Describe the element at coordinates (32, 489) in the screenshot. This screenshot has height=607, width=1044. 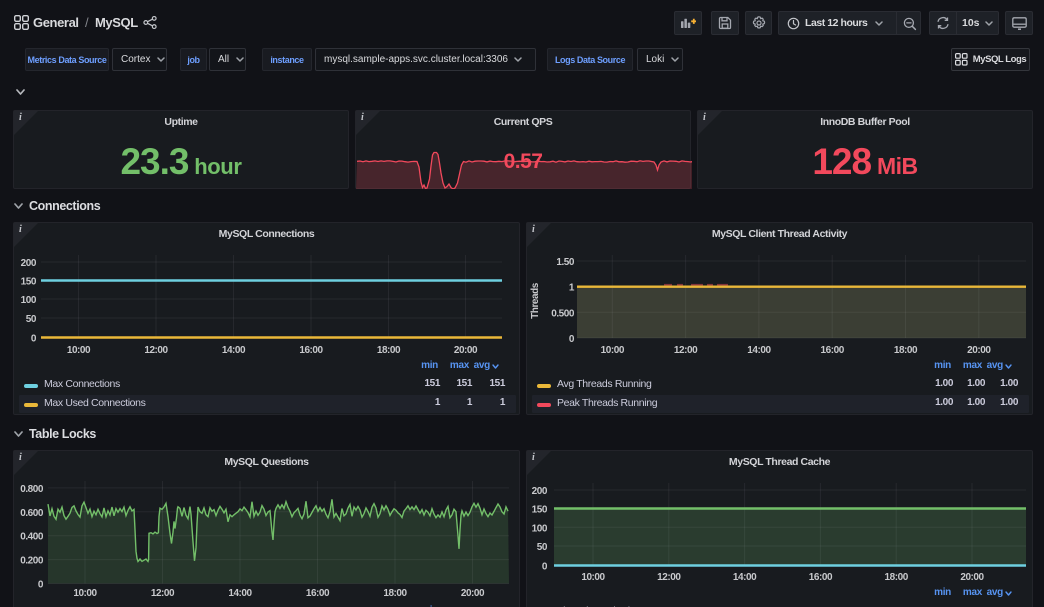
I see `svg-text: 0.800` at that location.